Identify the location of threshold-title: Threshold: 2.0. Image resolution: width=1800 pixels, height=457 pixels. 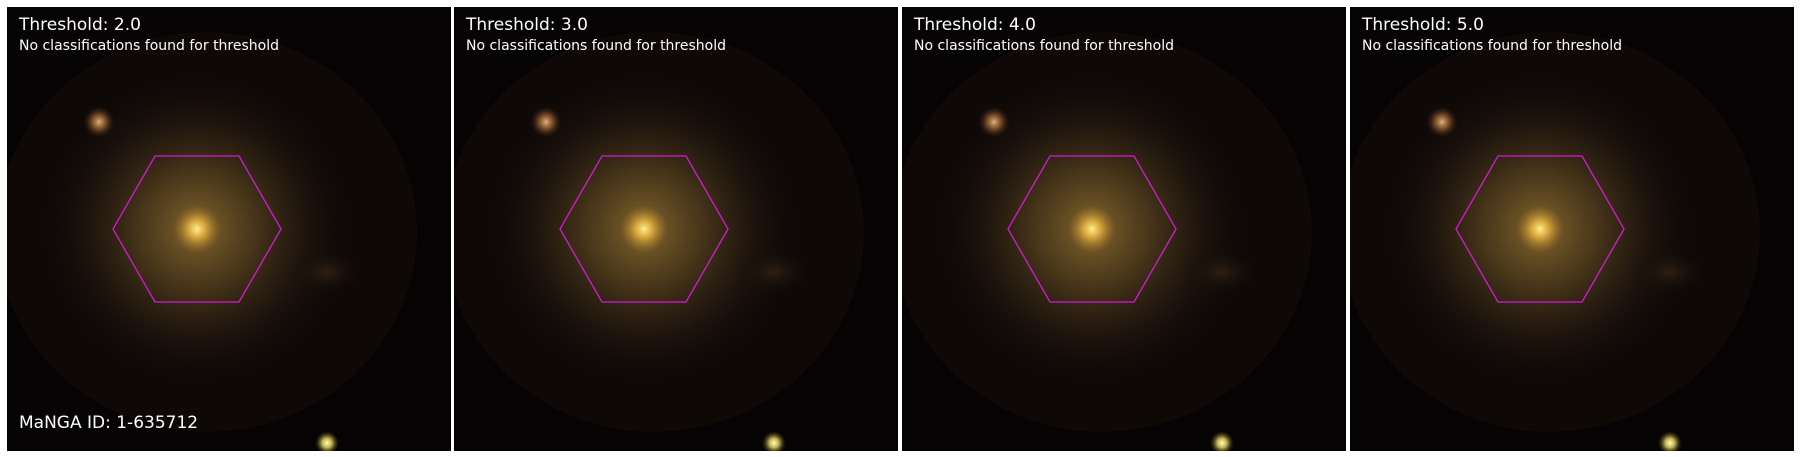
(80, 25).